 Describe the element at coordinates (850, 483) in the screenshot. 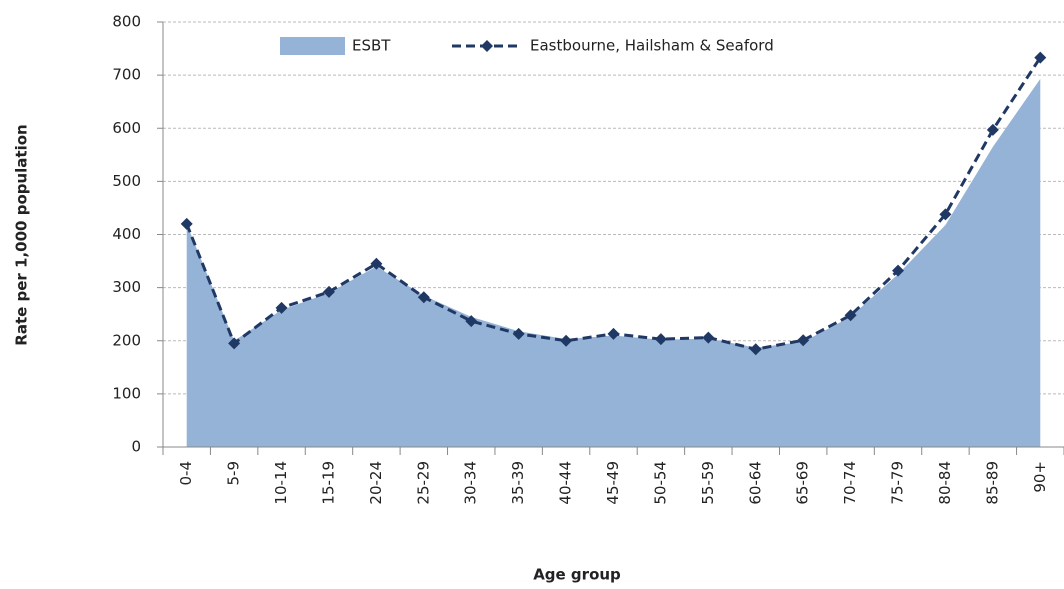

I see `x-tick-label: 70-74` at that location.